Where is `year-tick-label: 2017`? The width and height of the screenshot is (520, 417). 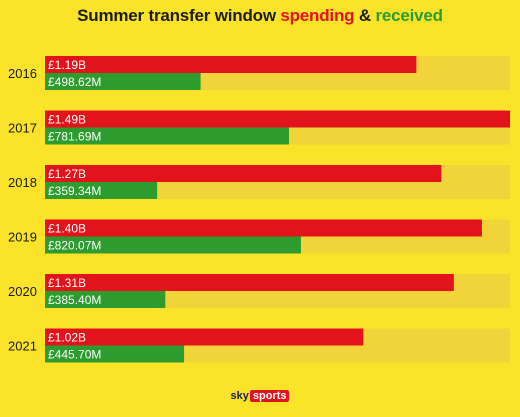
year-tick-label: 2017 is located at coordinates (22, 128).